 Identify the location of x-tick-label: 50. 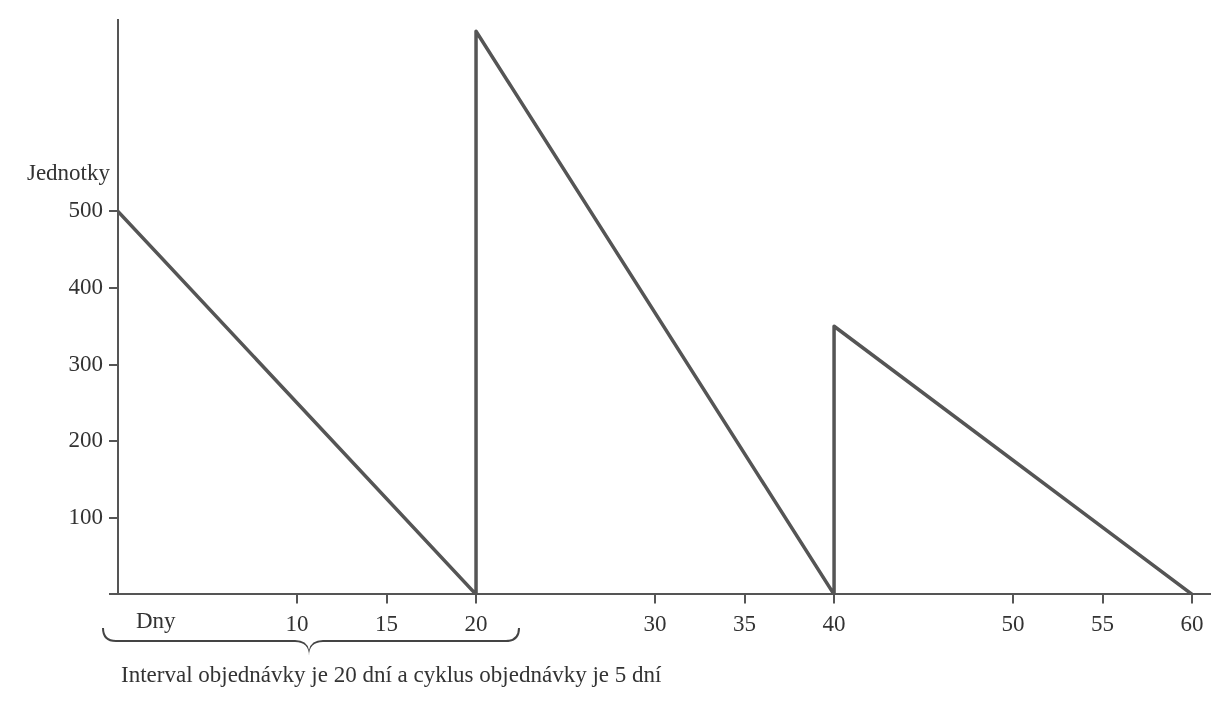
(1013, 624).